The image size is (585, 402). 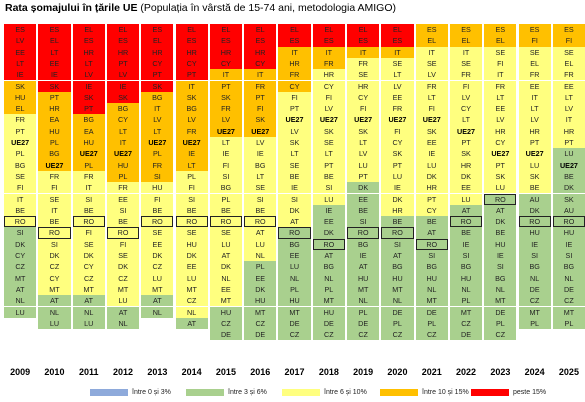 I want to click on cell-2014-BE: BE, so click(x=191, y=210).